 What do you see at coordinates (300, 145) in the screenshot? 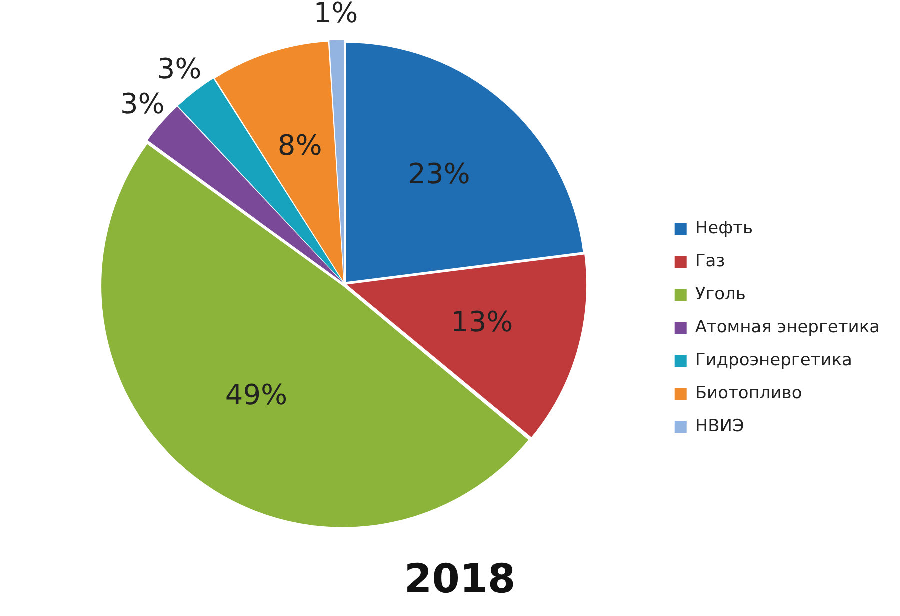
I see `data-label: 8%` at bounding box center [300, 145].